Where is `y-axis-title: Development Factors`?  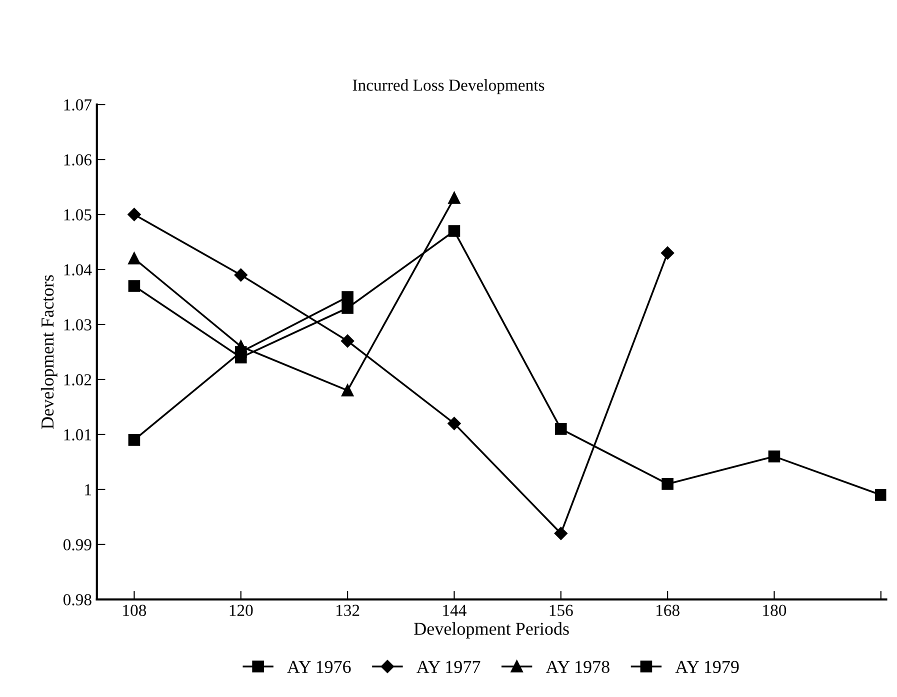 y-axis-title: Development Factors is located at coordinates (49, 352).